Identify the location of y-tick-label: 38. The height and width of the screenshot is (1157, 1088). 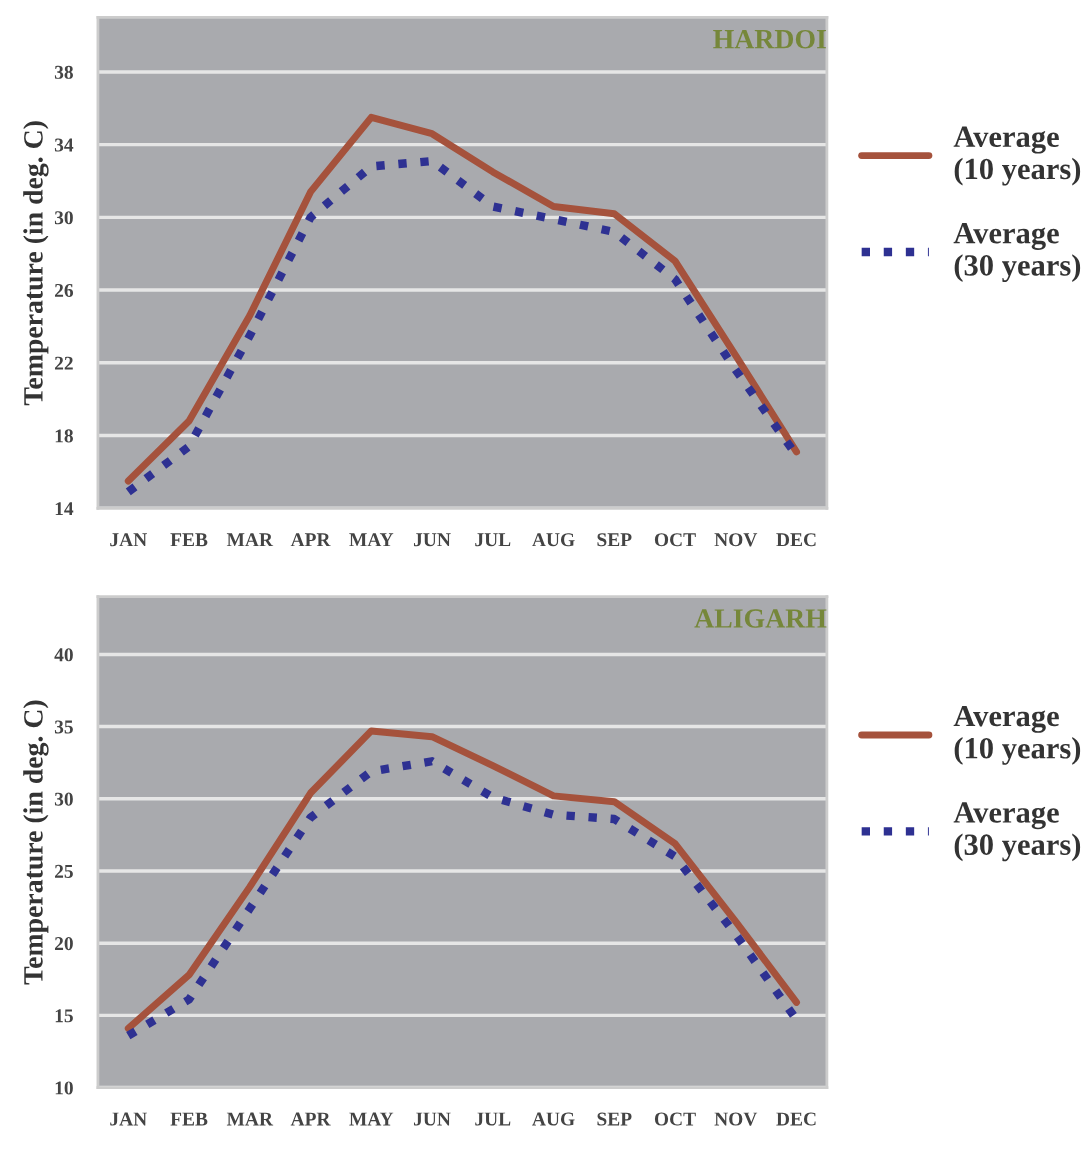
(63, 72).